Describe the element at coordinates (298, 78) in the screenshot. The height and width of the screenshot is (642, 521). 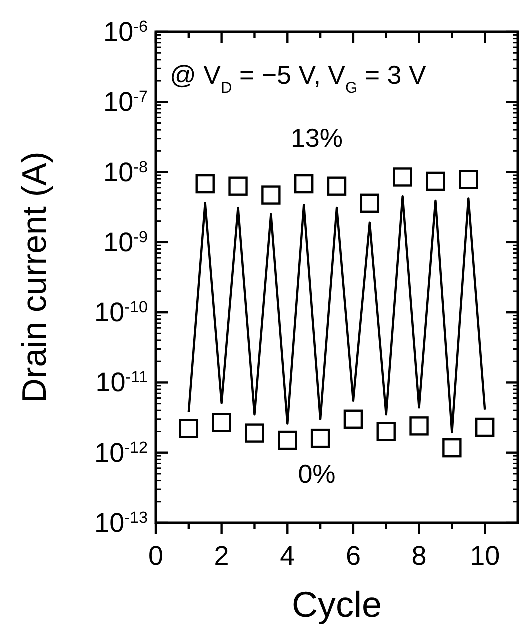
I see `annotation: @ V$_{D}$ = −5 V, V$_{G}$ = 3 V` at that location.